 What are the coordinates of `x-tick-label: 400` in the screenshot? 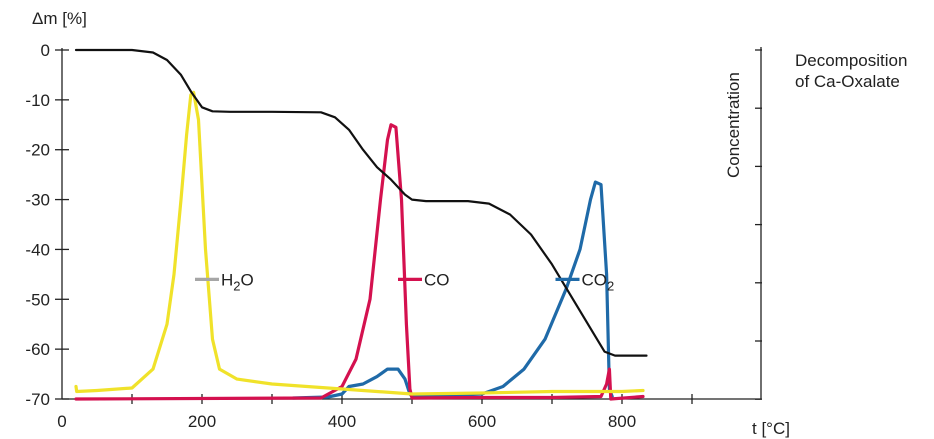 It's located at (342, 421).